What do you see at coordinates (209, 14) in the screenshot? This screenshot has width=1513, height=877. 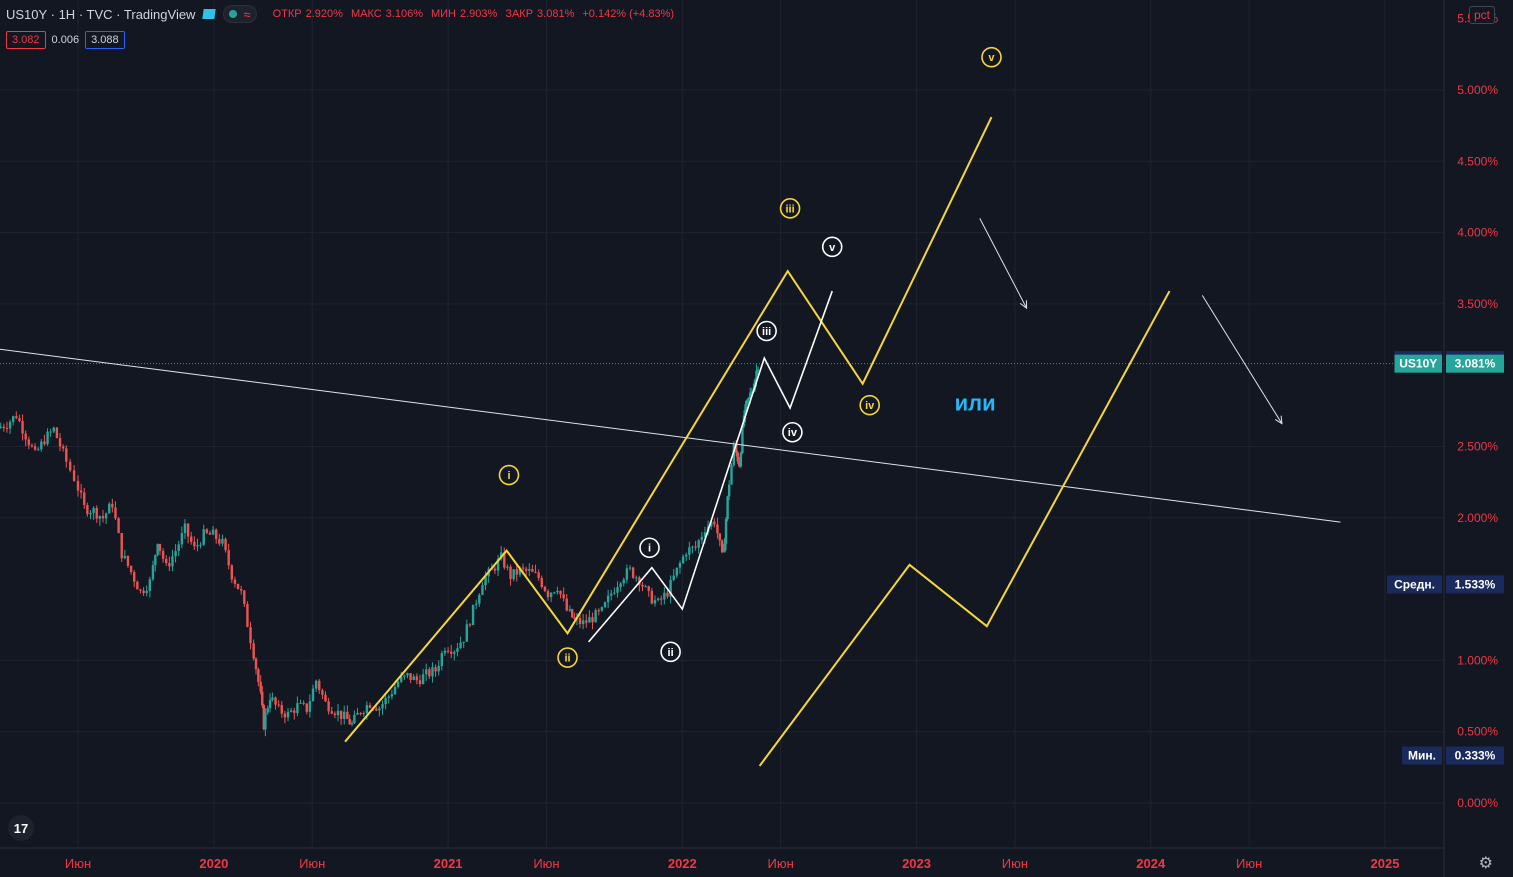 I see `flag-icon` at bounding box center [209, 14].